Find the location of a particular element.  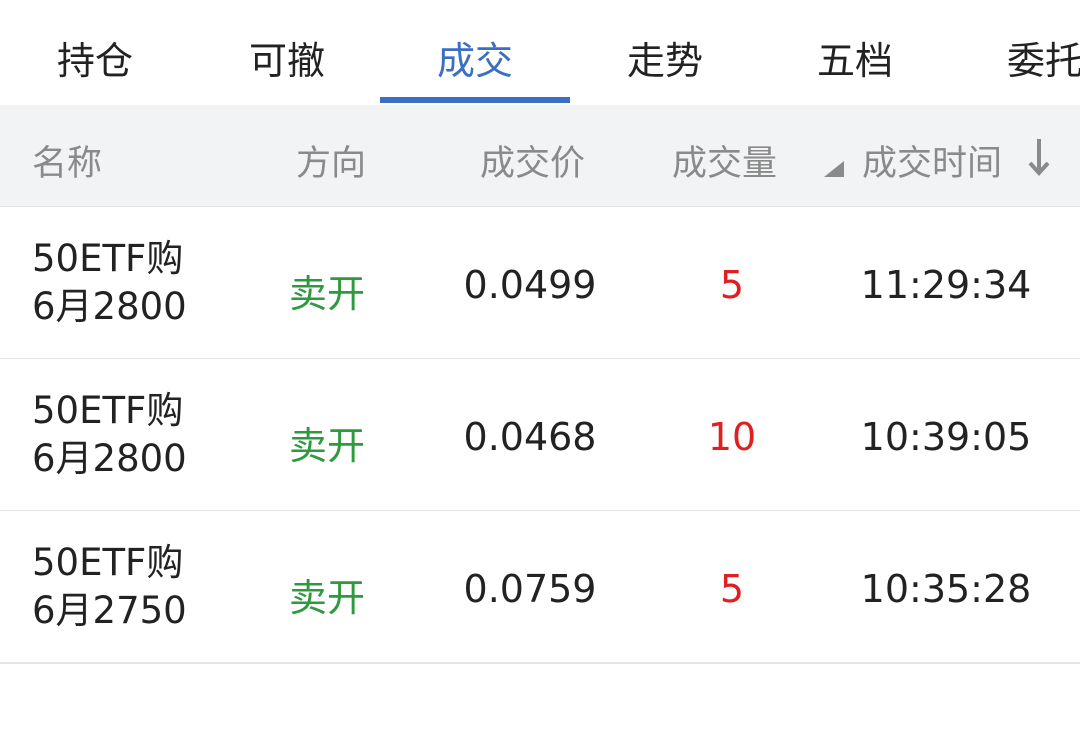

time: 11:29:34 is located at coordinates (946, 285).